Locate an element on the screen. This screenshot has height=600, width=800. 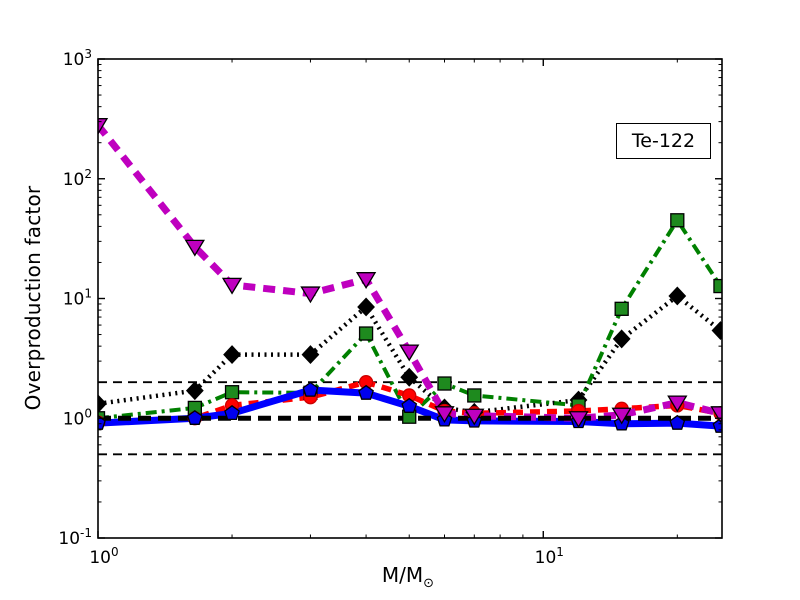
y-tick-label: 10¹ is located at coordinates (77, 298).